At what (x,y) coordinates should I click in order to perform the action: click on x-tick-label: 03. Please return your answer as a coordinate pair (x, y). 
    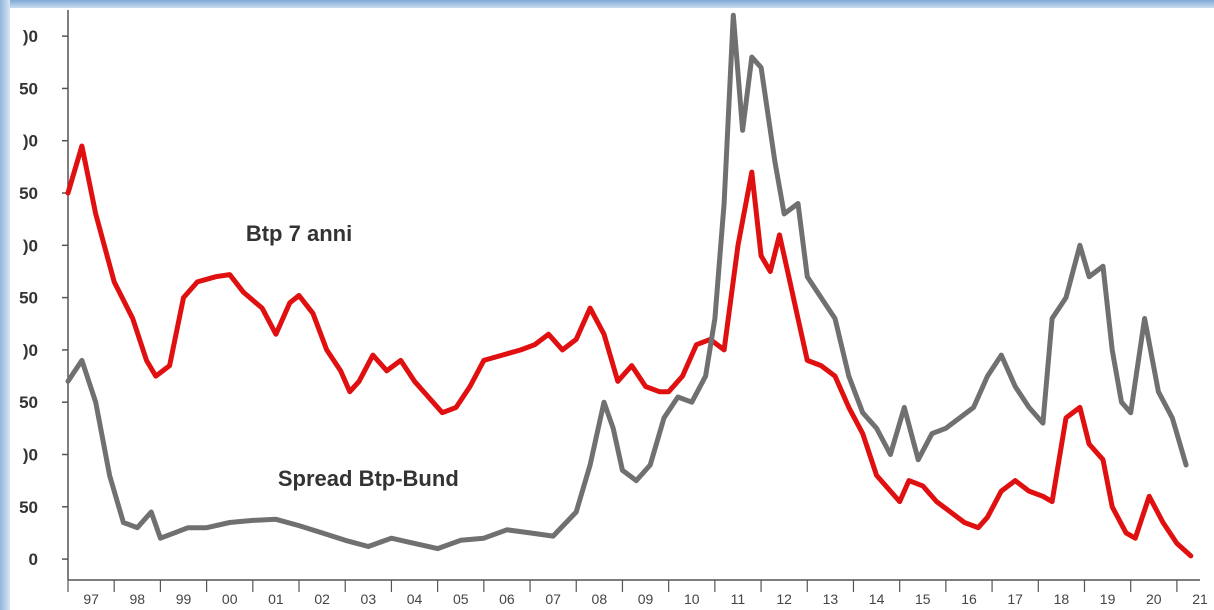
    Looking at the image, I should click on (369, 599).